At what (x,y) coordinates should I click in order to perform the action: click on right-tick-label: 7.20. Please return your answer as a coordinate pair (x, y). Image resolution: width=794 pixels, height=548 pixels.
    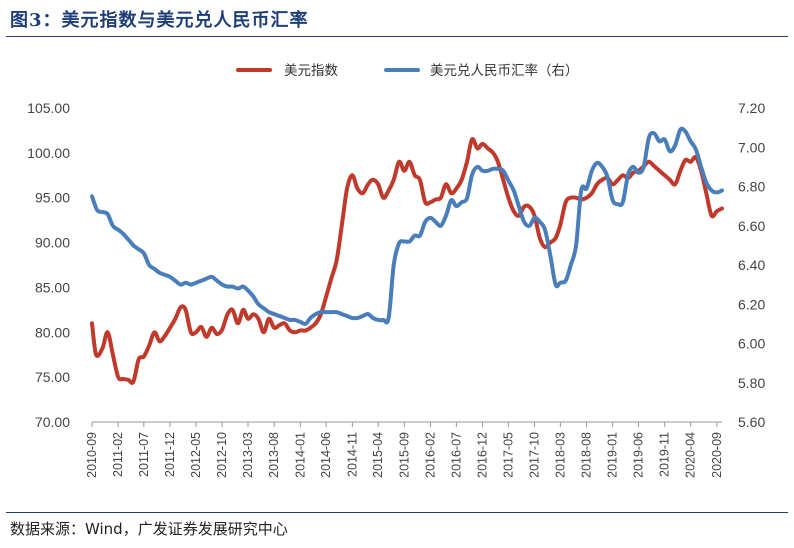
    Looking at the image, I should click on (751, 108).